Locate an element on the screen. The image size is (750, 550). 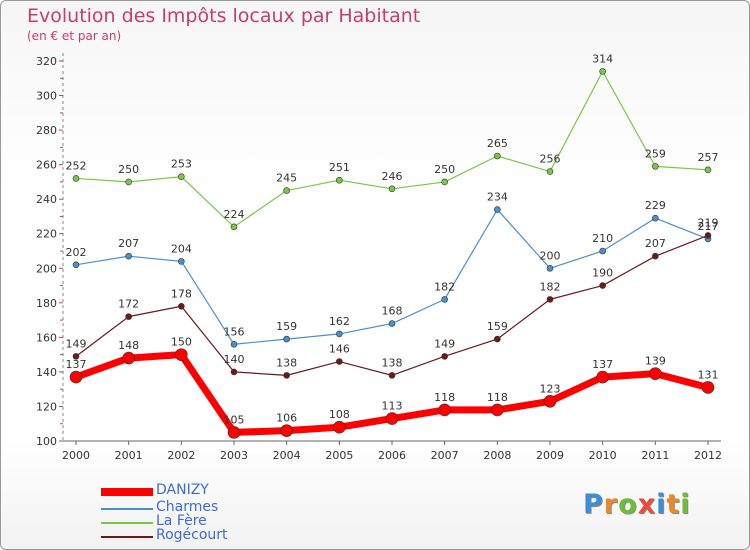
data-label: 113 is located at coordinates (392, 406).